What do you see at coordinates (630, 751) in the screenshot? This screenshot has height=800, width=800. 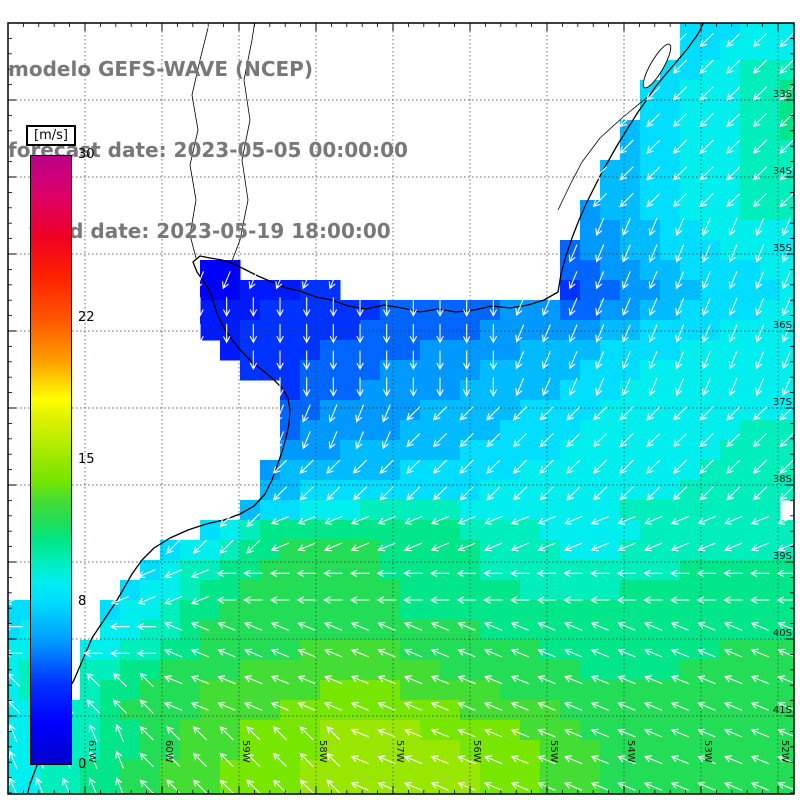 I see `longitude-label: 54W` at bounding box center [630, 751].